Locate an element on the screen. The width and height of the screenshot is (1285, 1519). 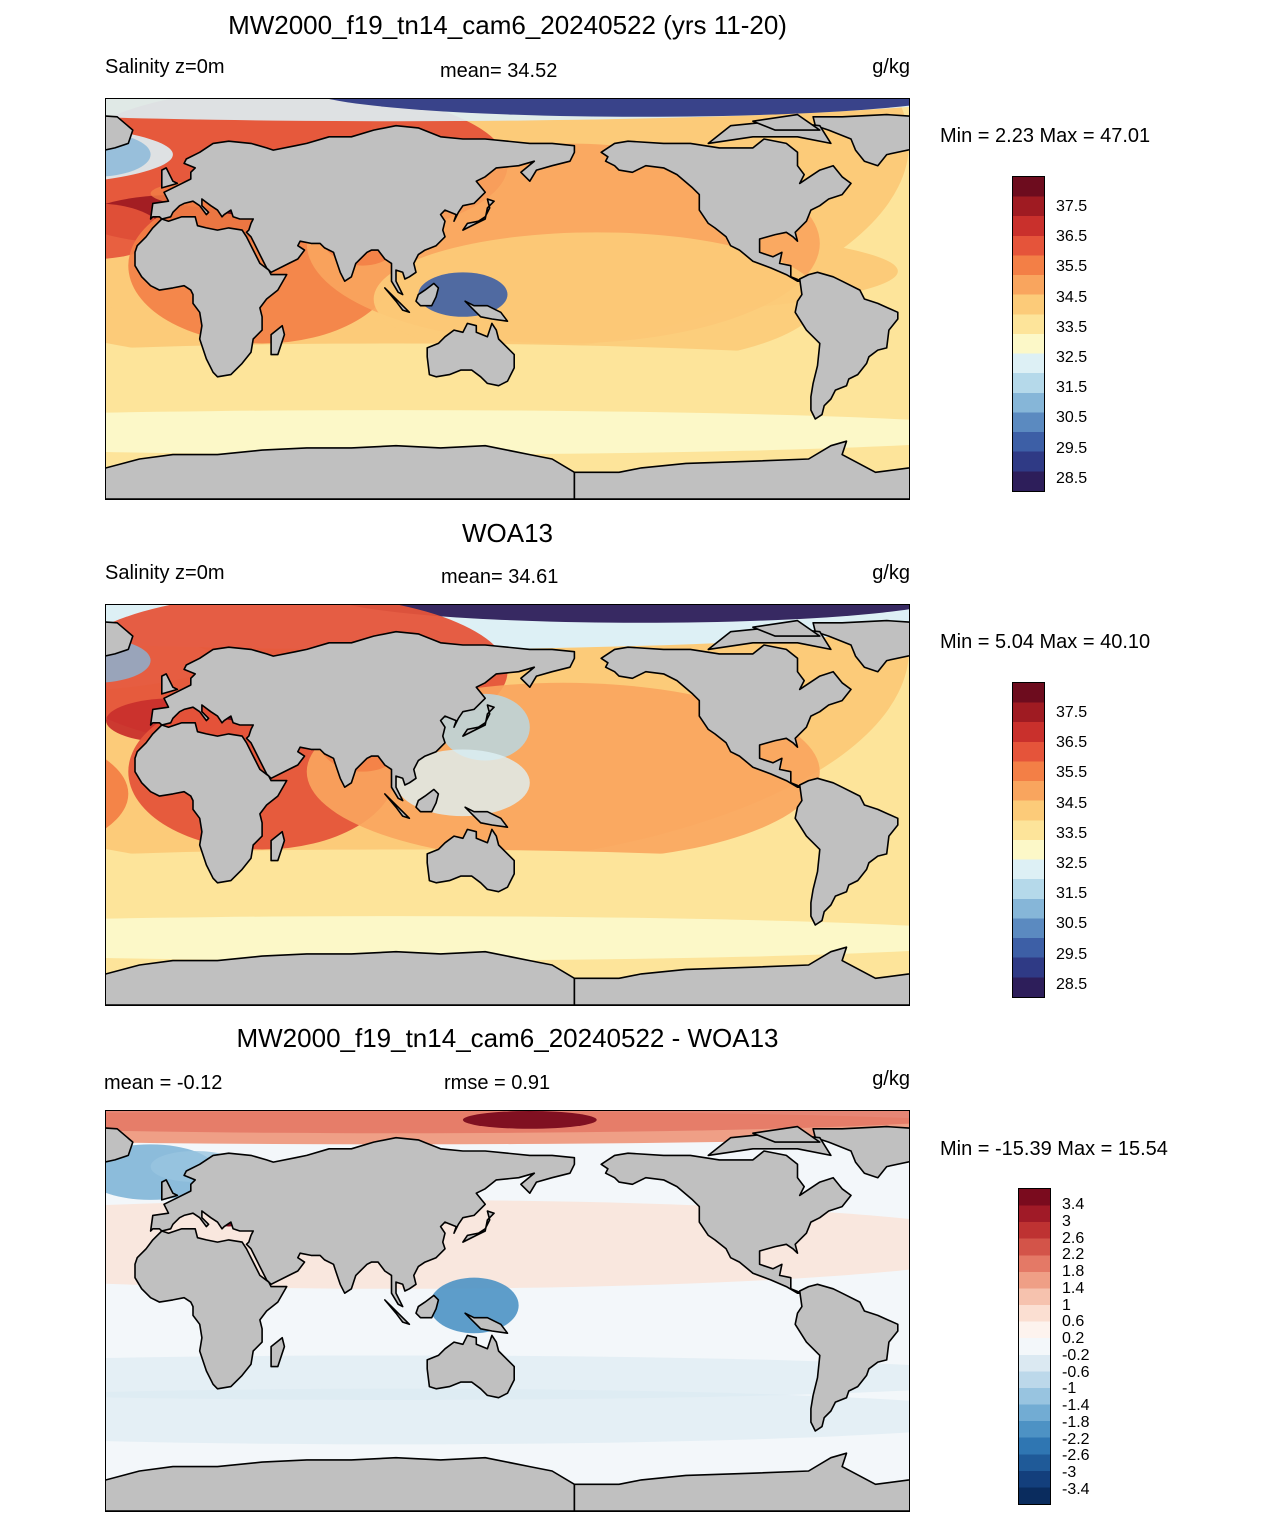
colorbar-tick-label: 28.5 is located at coordinates (1072, 478).